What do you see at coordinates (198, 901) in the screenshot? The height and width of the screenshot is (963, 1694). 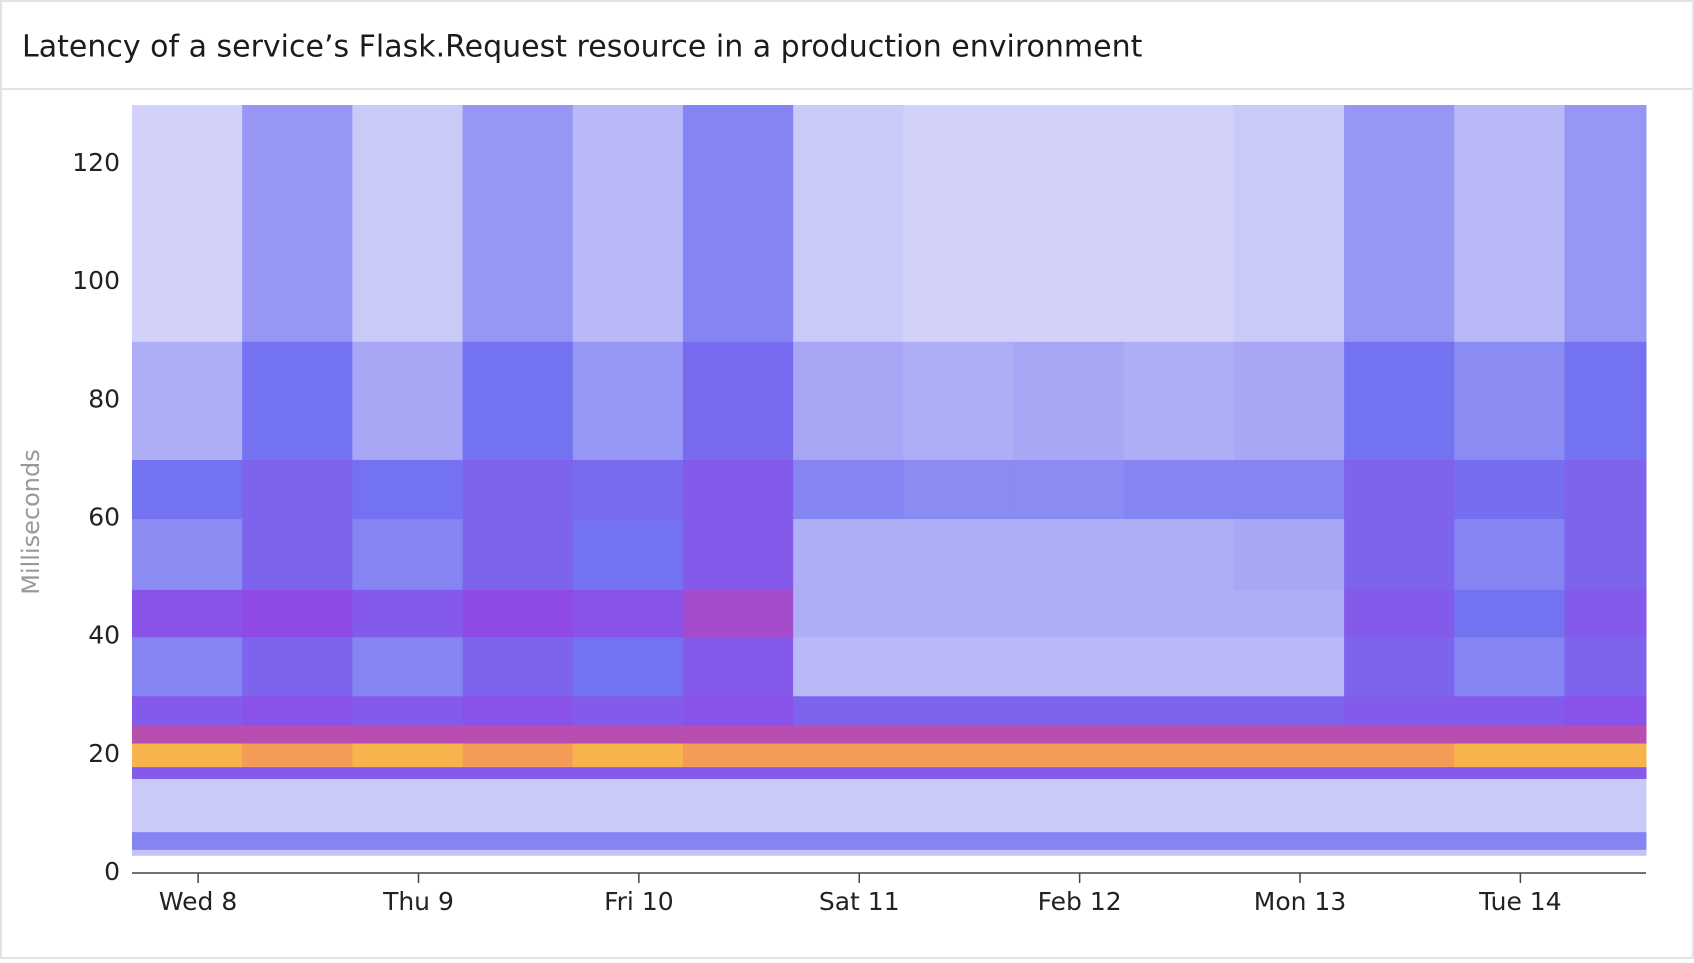 I see `x-tick-label: Wed 8` at bounding box center [198, 901].